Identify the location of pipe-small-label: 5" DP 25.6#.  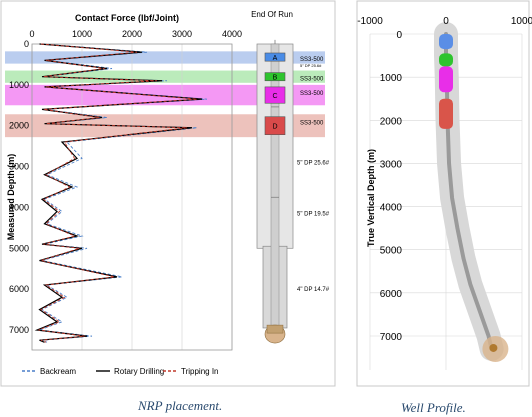
(311, 65).